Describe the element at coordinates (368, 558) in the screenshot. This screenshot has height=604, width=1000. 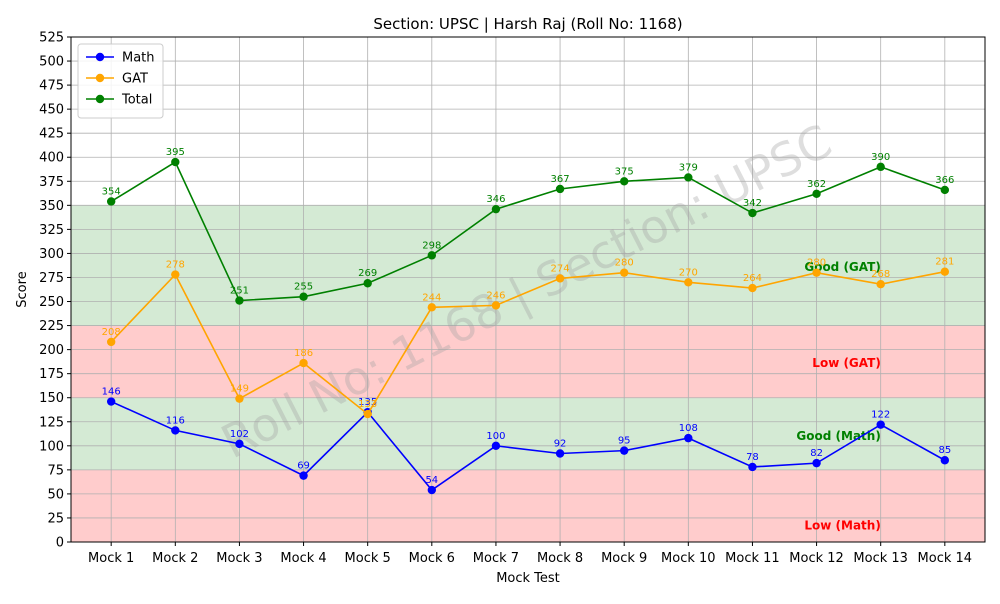
I see `x-tick-label: Mock 5` at that location.